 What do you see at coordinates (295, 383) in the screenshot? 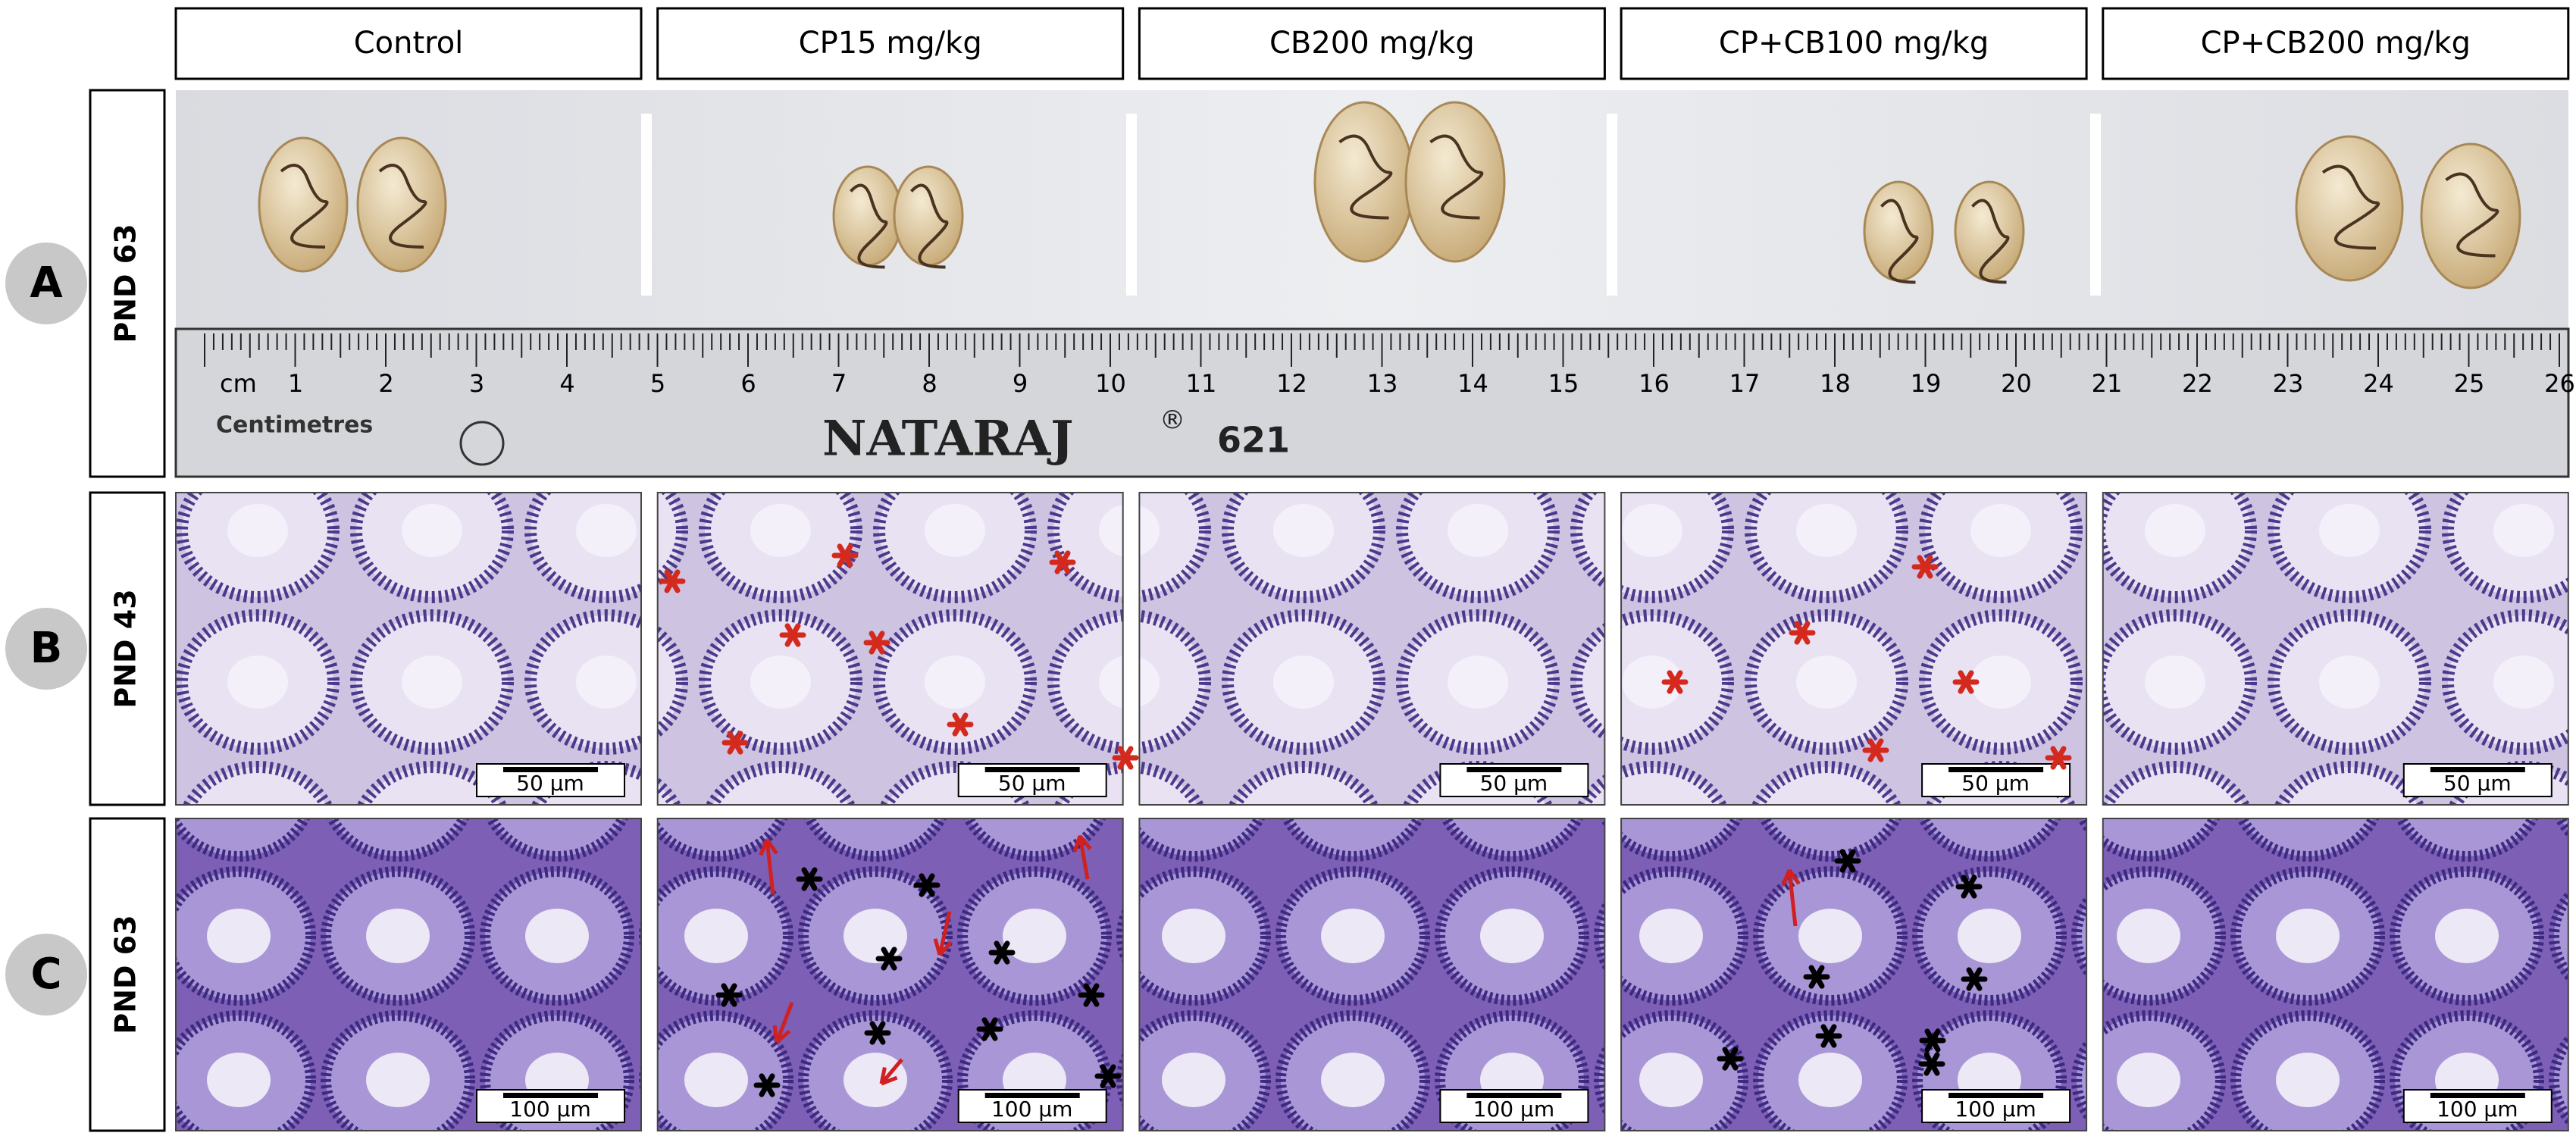
I see `ruler-number: 1` at bounding box center [295, 383].